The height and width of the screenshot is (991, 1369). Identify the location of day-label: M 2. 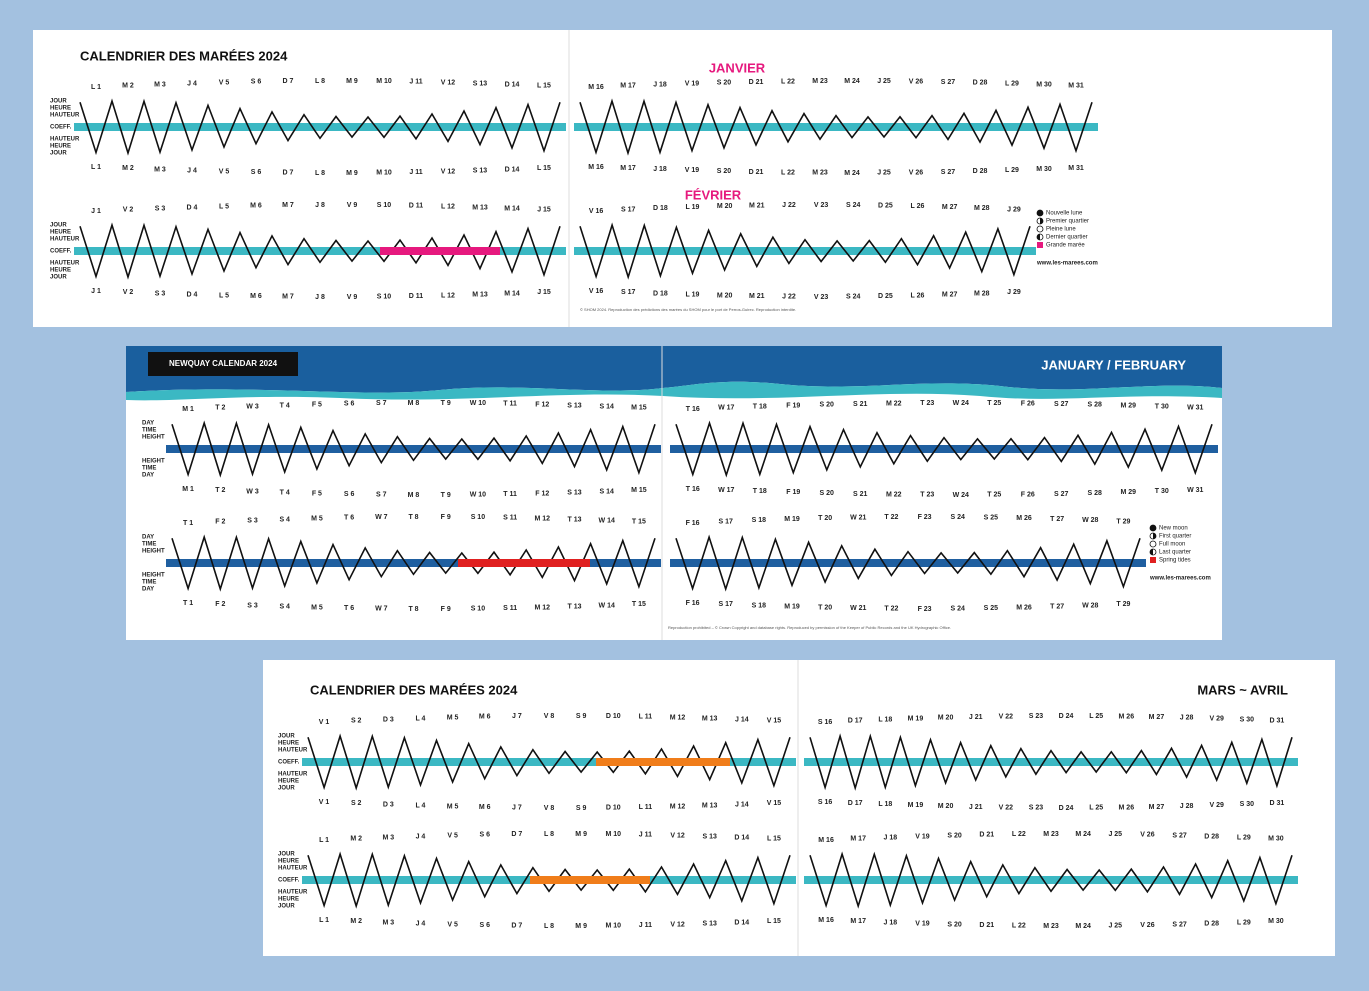
(128, 168).